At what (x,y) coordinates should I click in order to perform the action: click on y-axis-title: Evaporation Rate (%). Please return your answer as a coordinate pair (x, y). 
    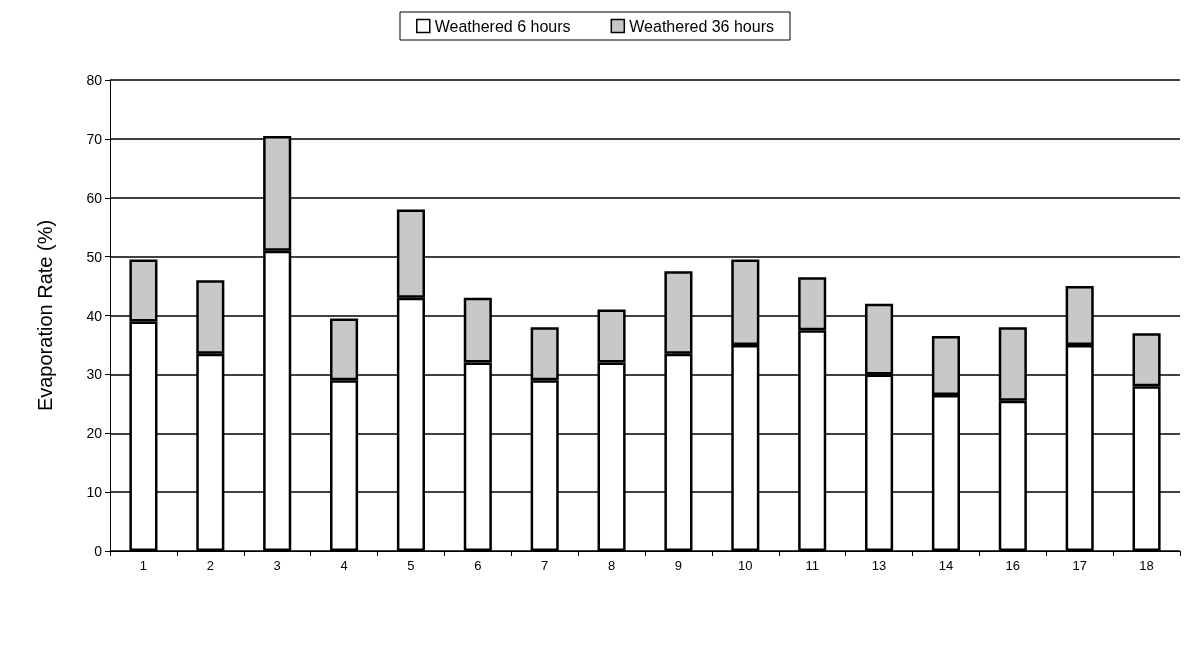
    Looking at the image, I should click on (45, 315).